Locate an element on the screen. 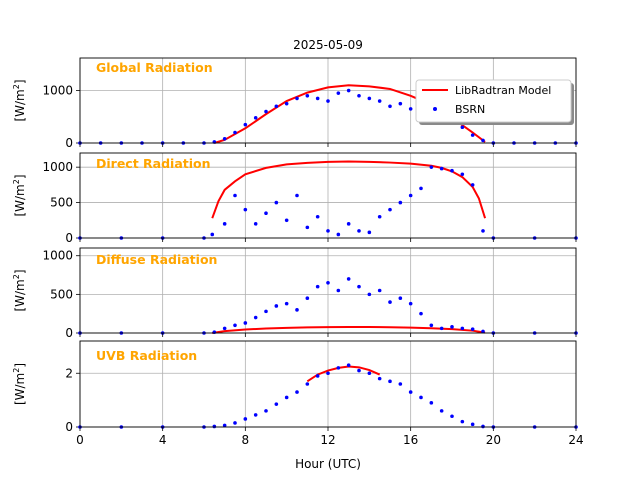 This screenshot has width=640, height=480. legend-model-label: LibRadtran Model is located at coordinates (503, 90).